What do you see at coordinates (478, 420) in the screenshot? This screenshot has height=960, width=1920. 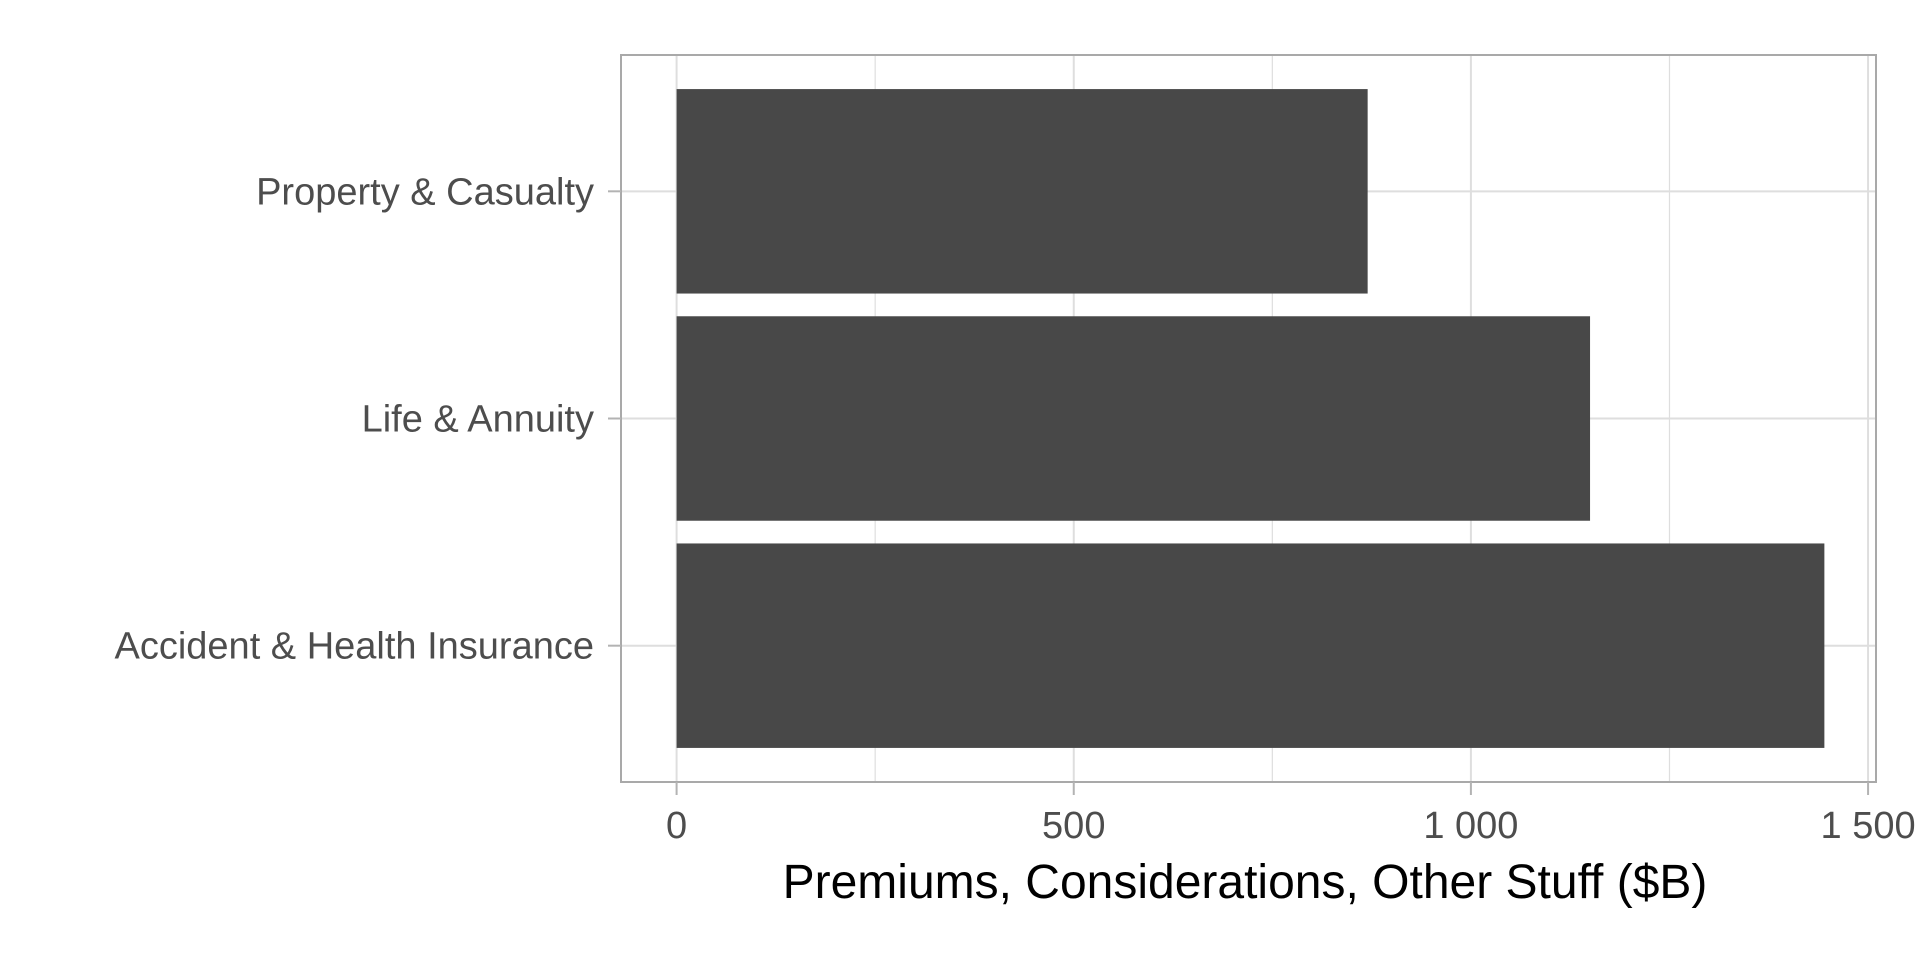 I see `y-tick-label: Life & Annuity` at bounding box center [478, 420].